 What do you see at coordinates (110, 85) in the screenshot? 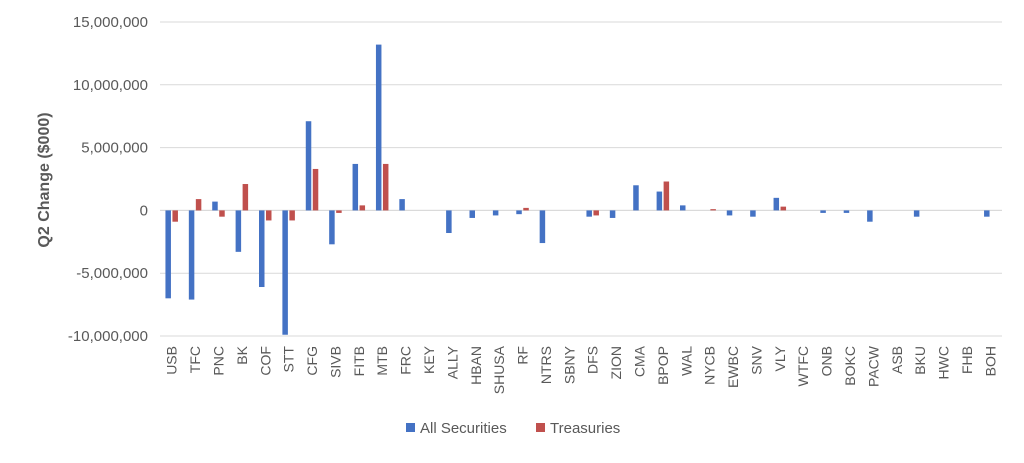
I see `y-tick-label: 10,000,000` at bounding box center [110, 85].